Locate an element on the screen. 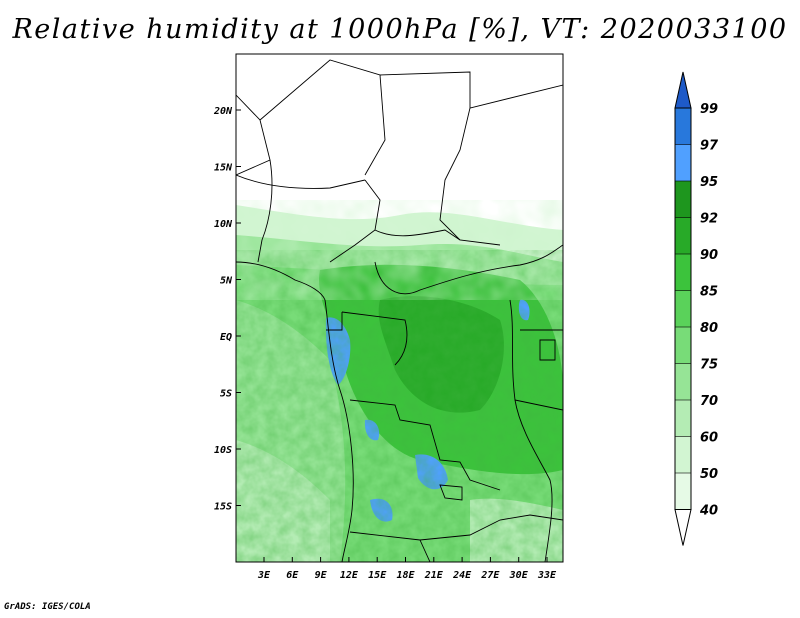  colorbar-max-arrow is located at coordinates (683, 90).